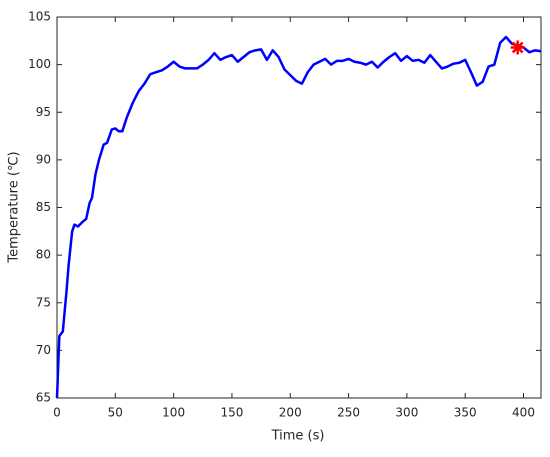 This screenshot has width=550, height=457. I want to click on y-tick-label: 100, so click(39, 64).